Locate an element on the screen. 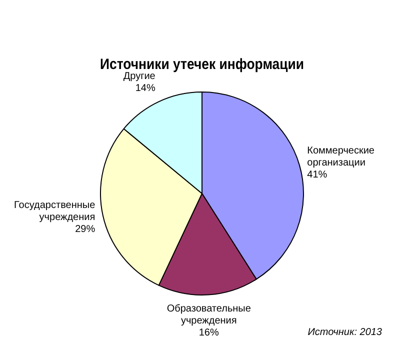  data-label: 29% is located at coordinates (85, 230).